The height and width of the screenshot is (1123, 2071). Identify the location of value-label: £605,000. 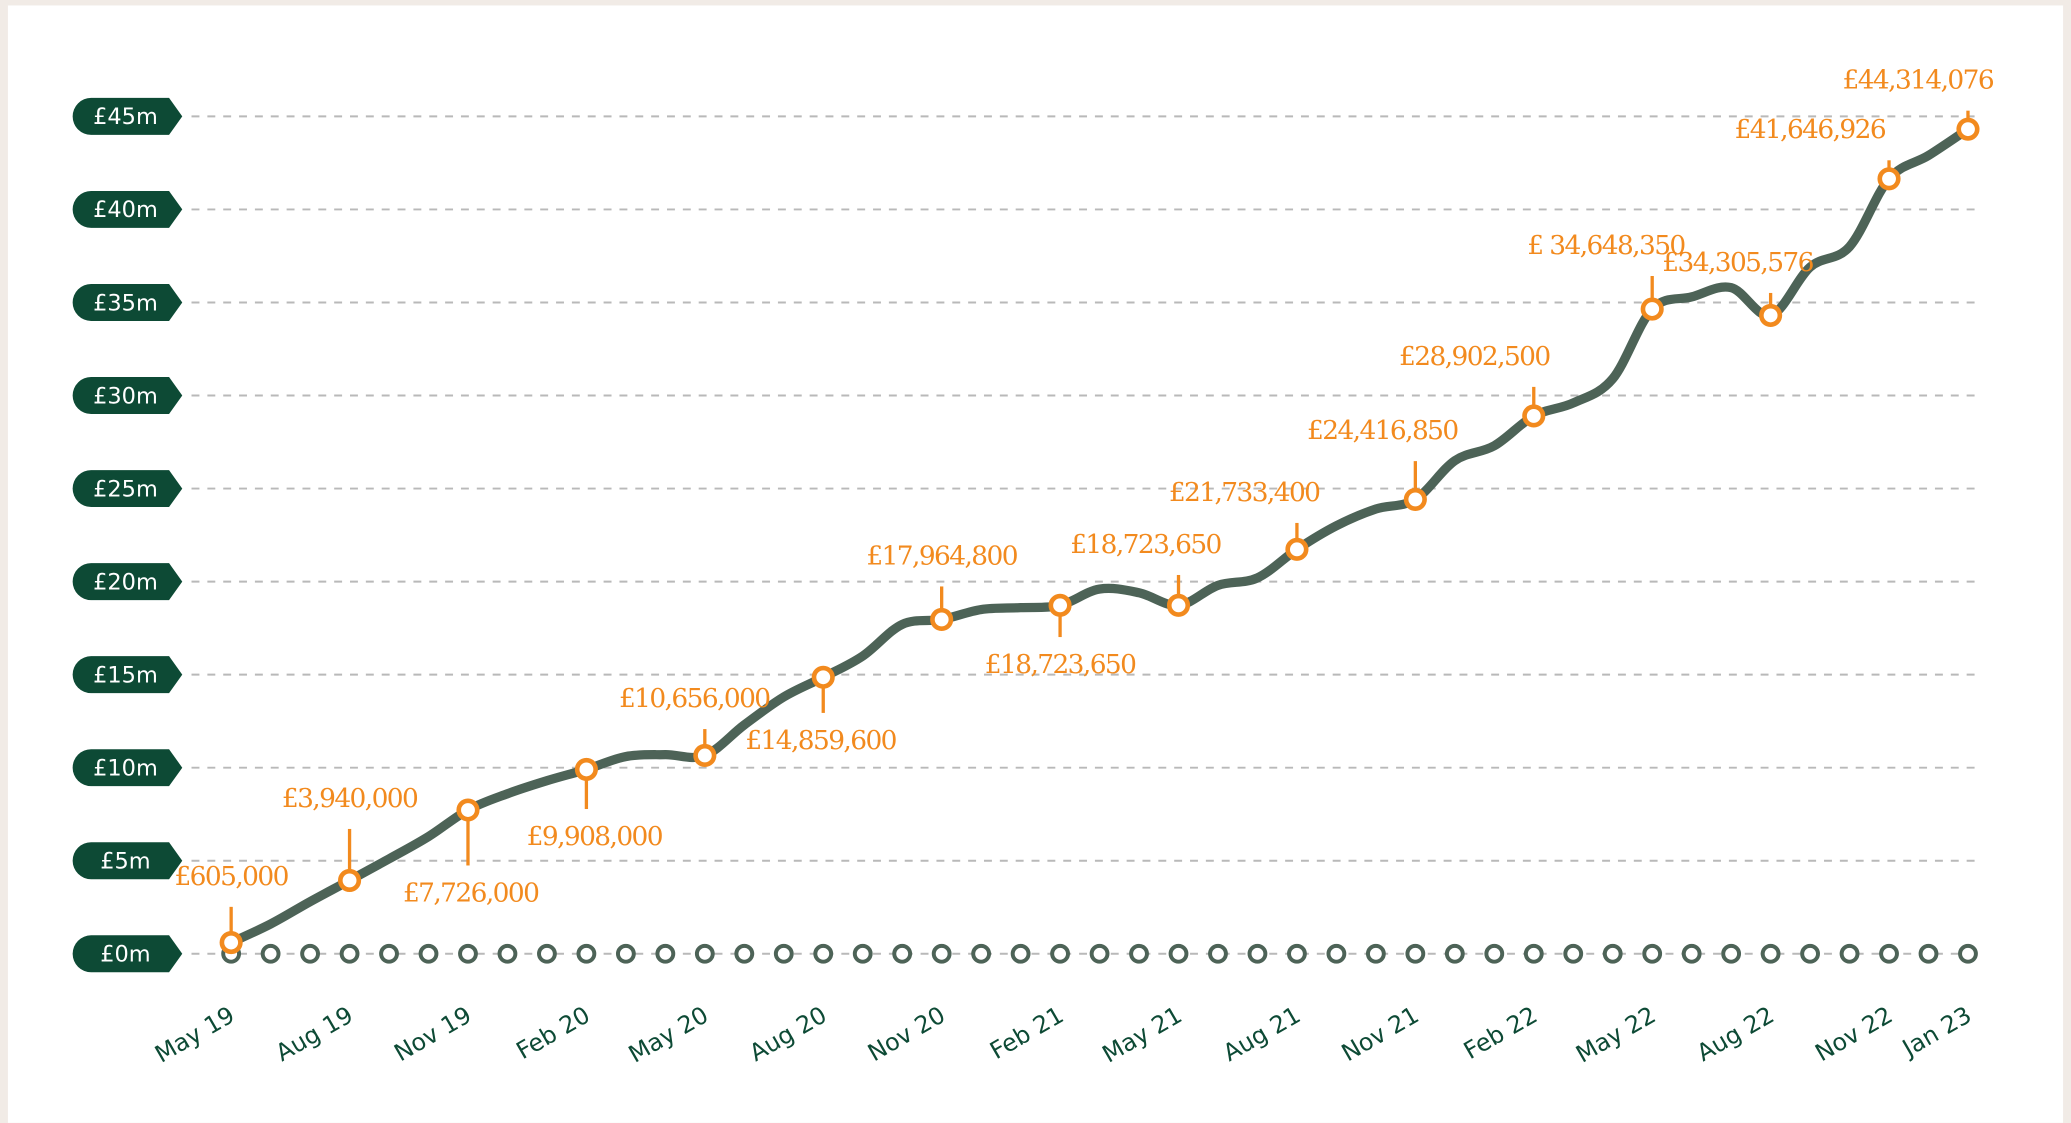
(231, 876).